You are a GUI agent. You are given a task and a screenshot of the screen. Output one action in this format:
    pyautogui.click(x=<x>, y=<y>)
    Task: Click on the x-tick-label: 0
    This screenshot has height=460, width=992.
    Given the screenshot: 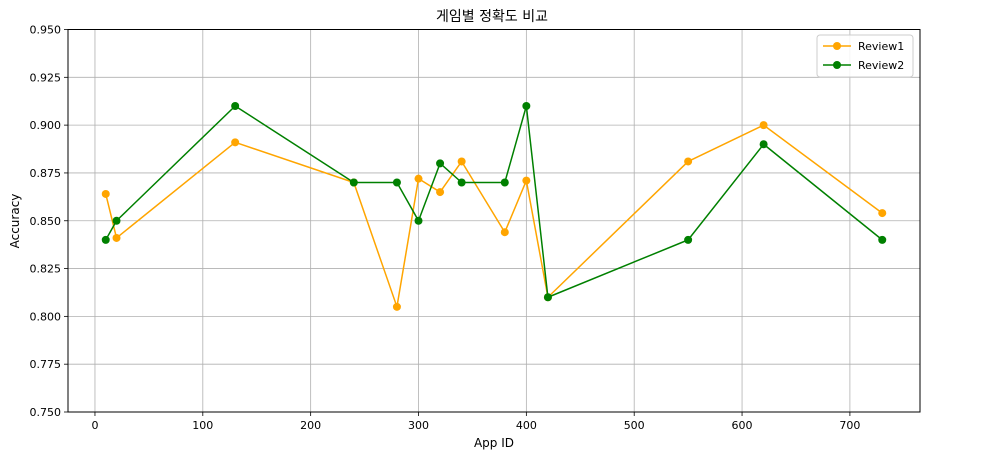 What is the action you would take?
    pyautogui.click(x=94, y=425)
    